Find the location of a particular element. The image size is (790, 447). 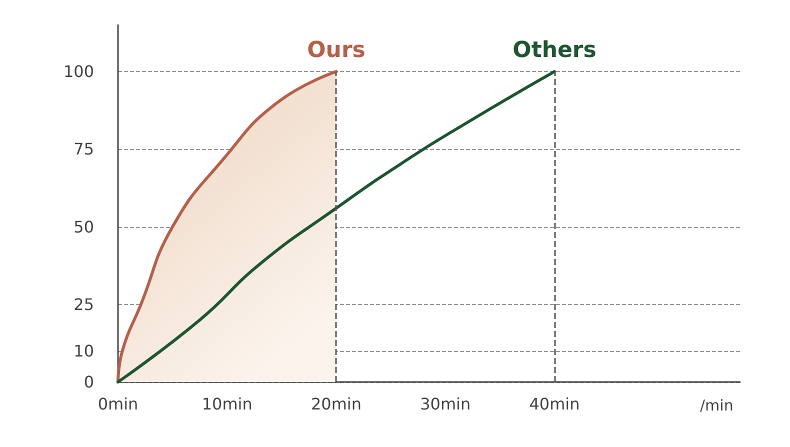

series-label: Ours is located at coordinates (336, 51).